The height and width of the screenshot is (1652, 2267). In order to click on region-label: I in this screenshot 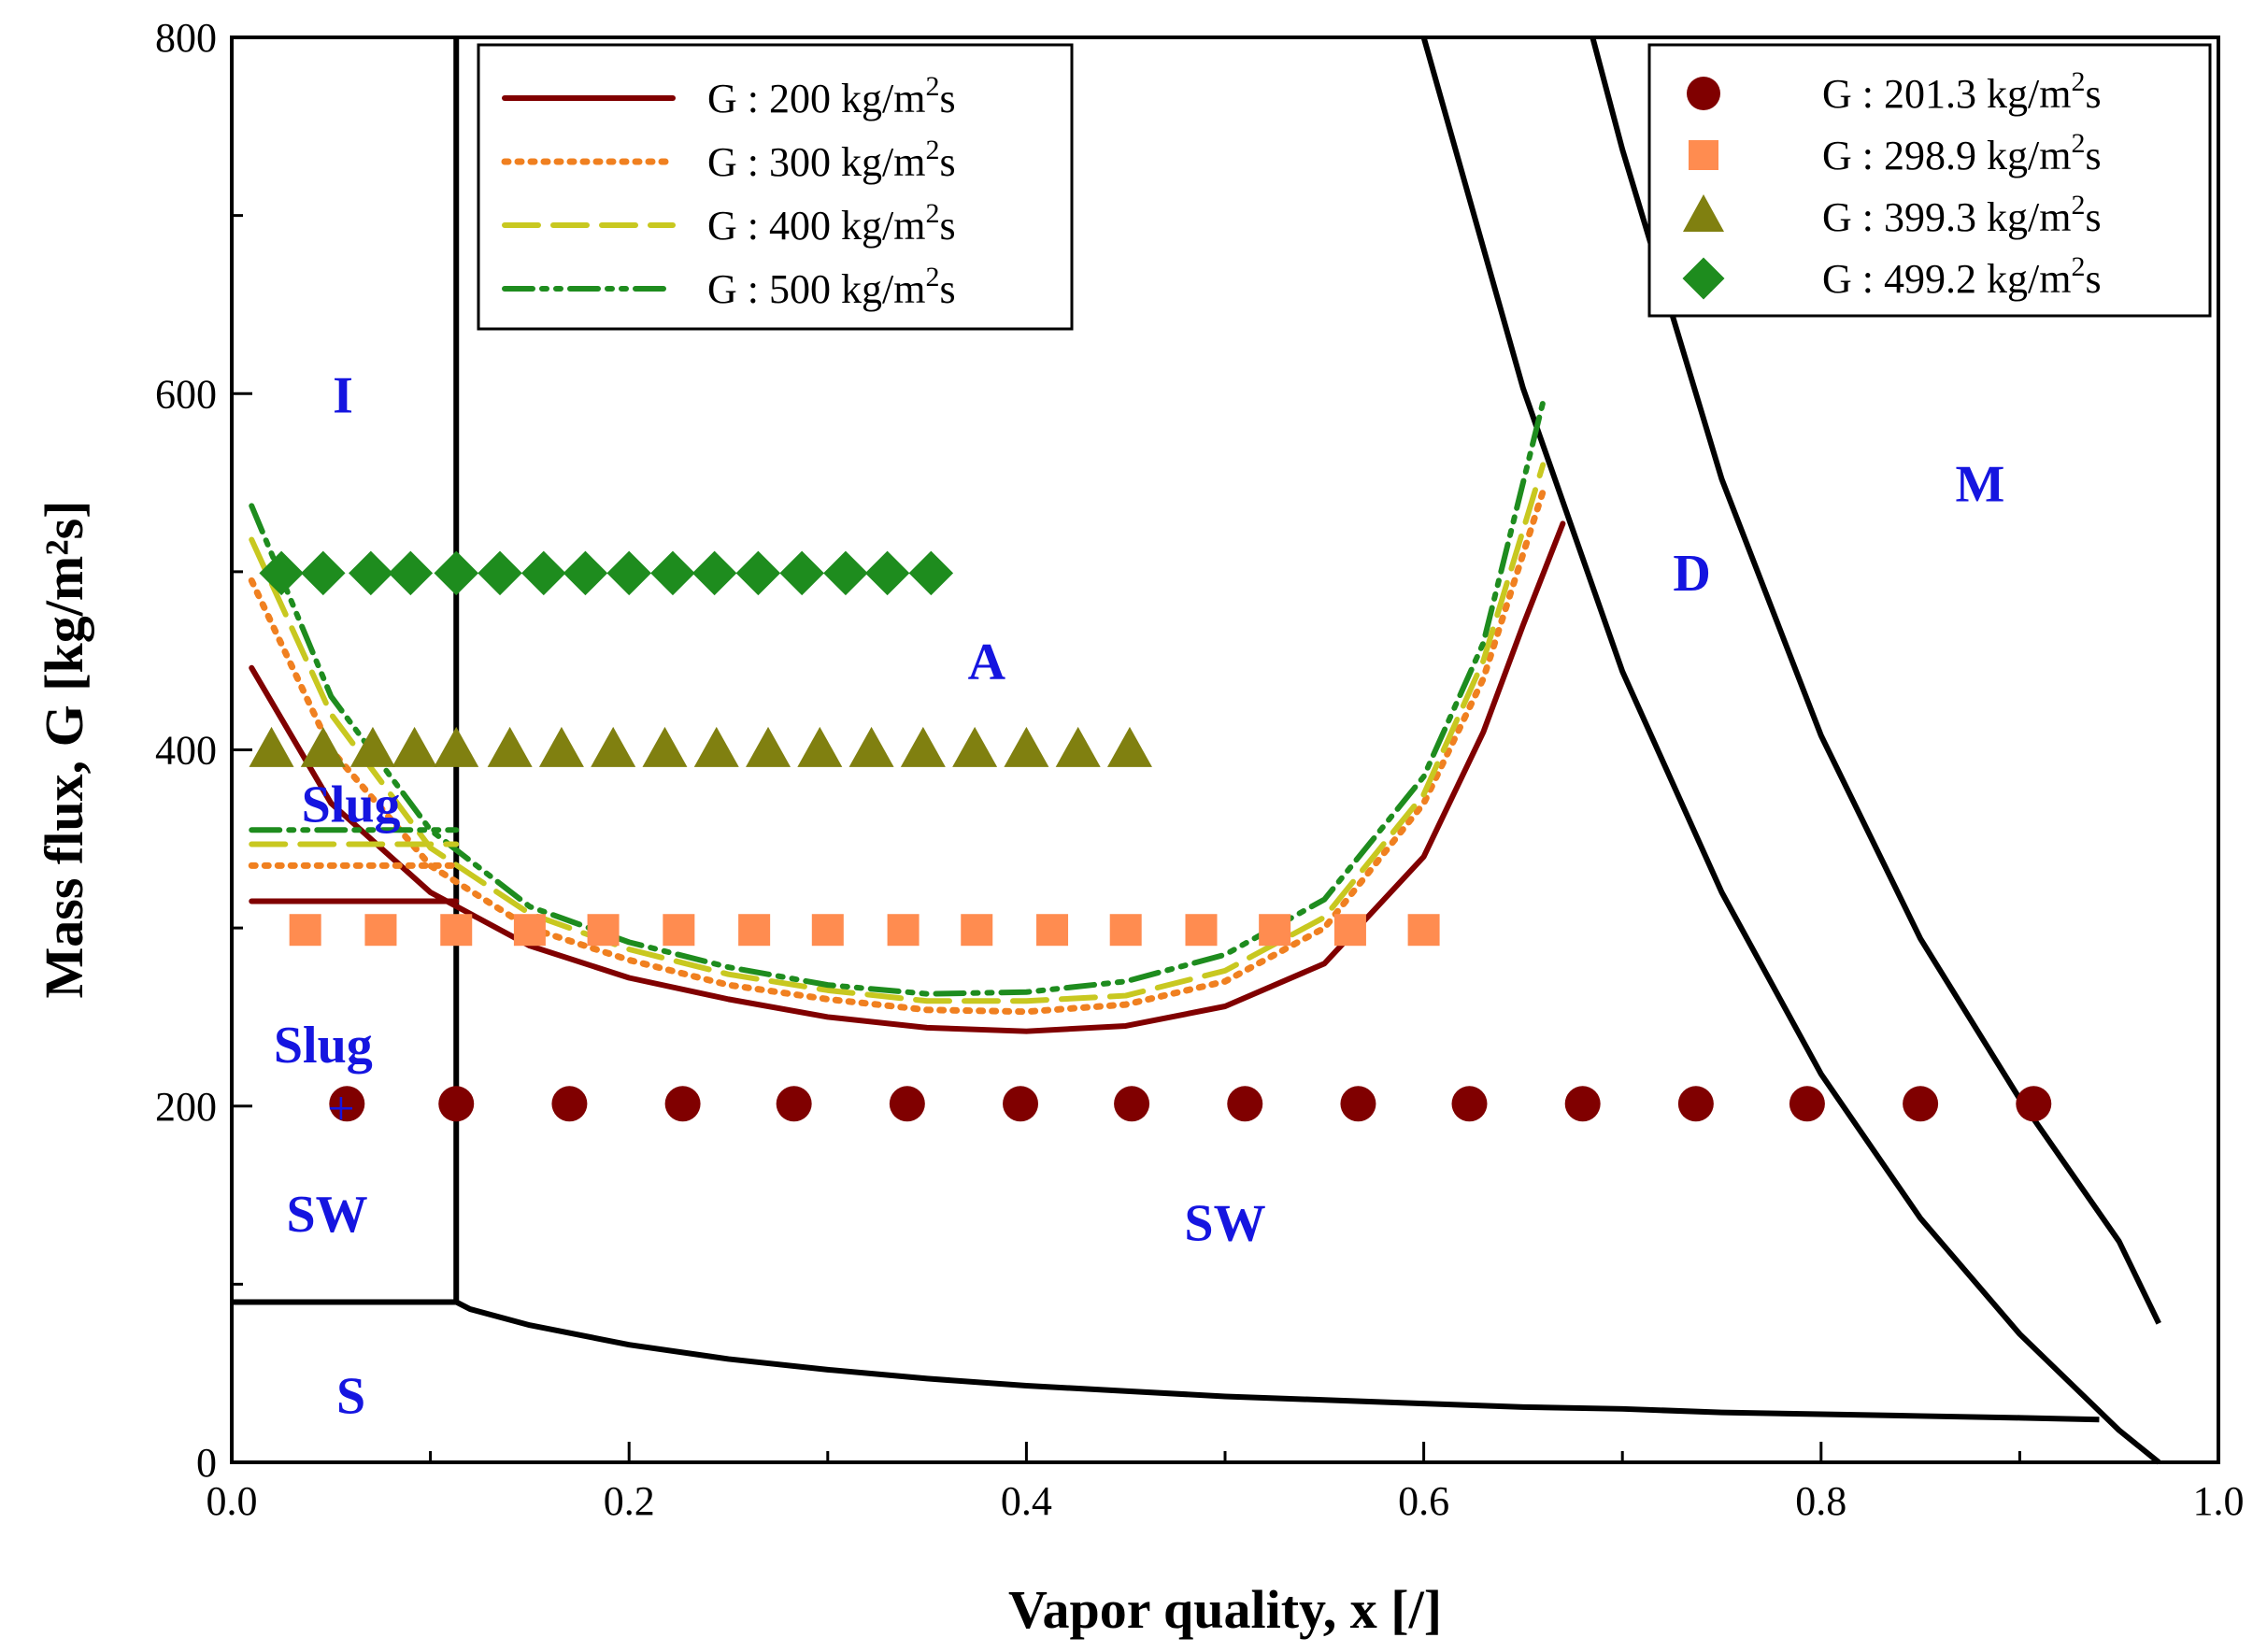, I will do `click(343, 395)`.